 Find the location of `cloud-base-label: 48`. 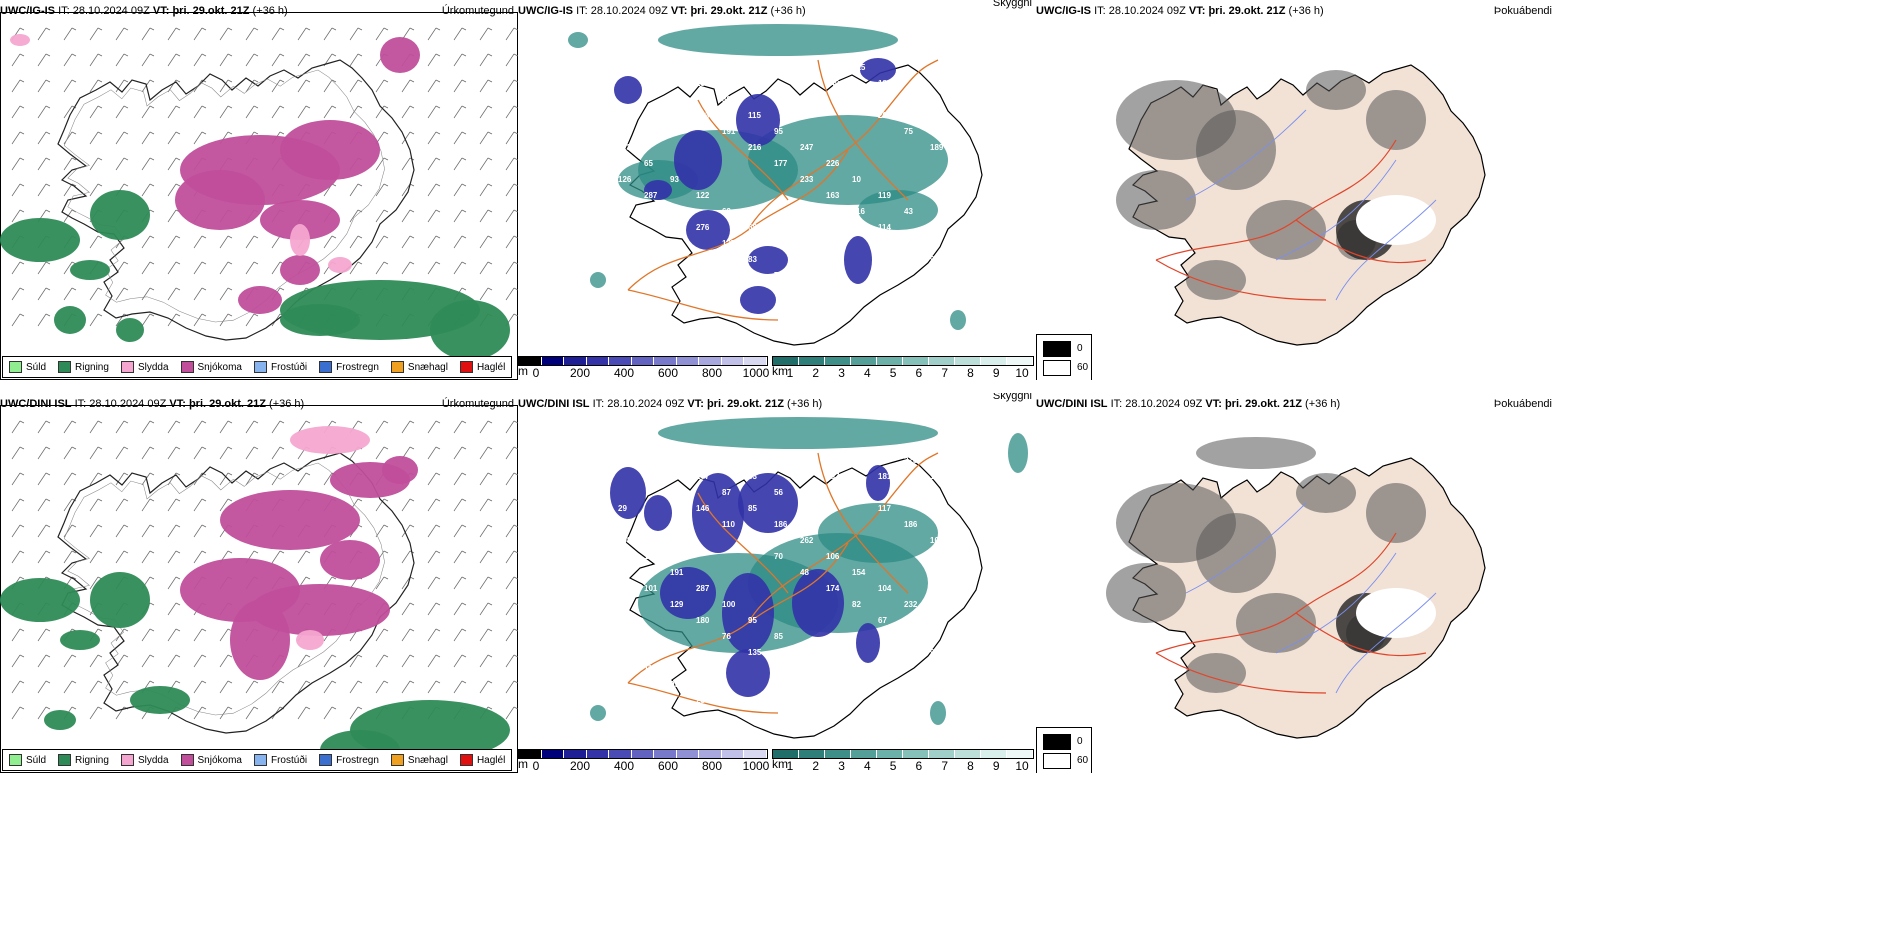

cloud-base-label: 48 is located at coordinates (804, 572).